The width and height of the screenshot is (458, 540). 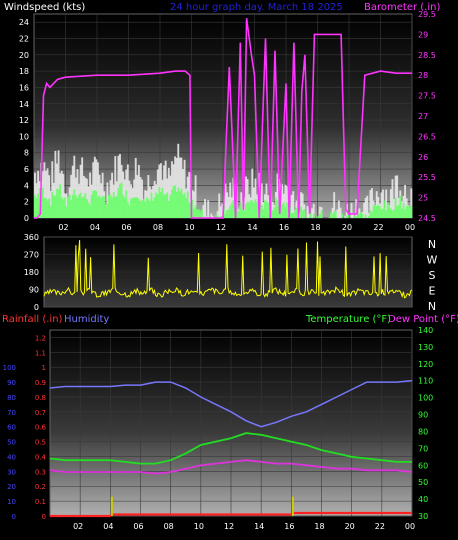 What do you see at coordinates (44, 7) in the screenshot?
I see `windspeed-axis-label: Windspeed (kts)` at bounding box center [44, 7].